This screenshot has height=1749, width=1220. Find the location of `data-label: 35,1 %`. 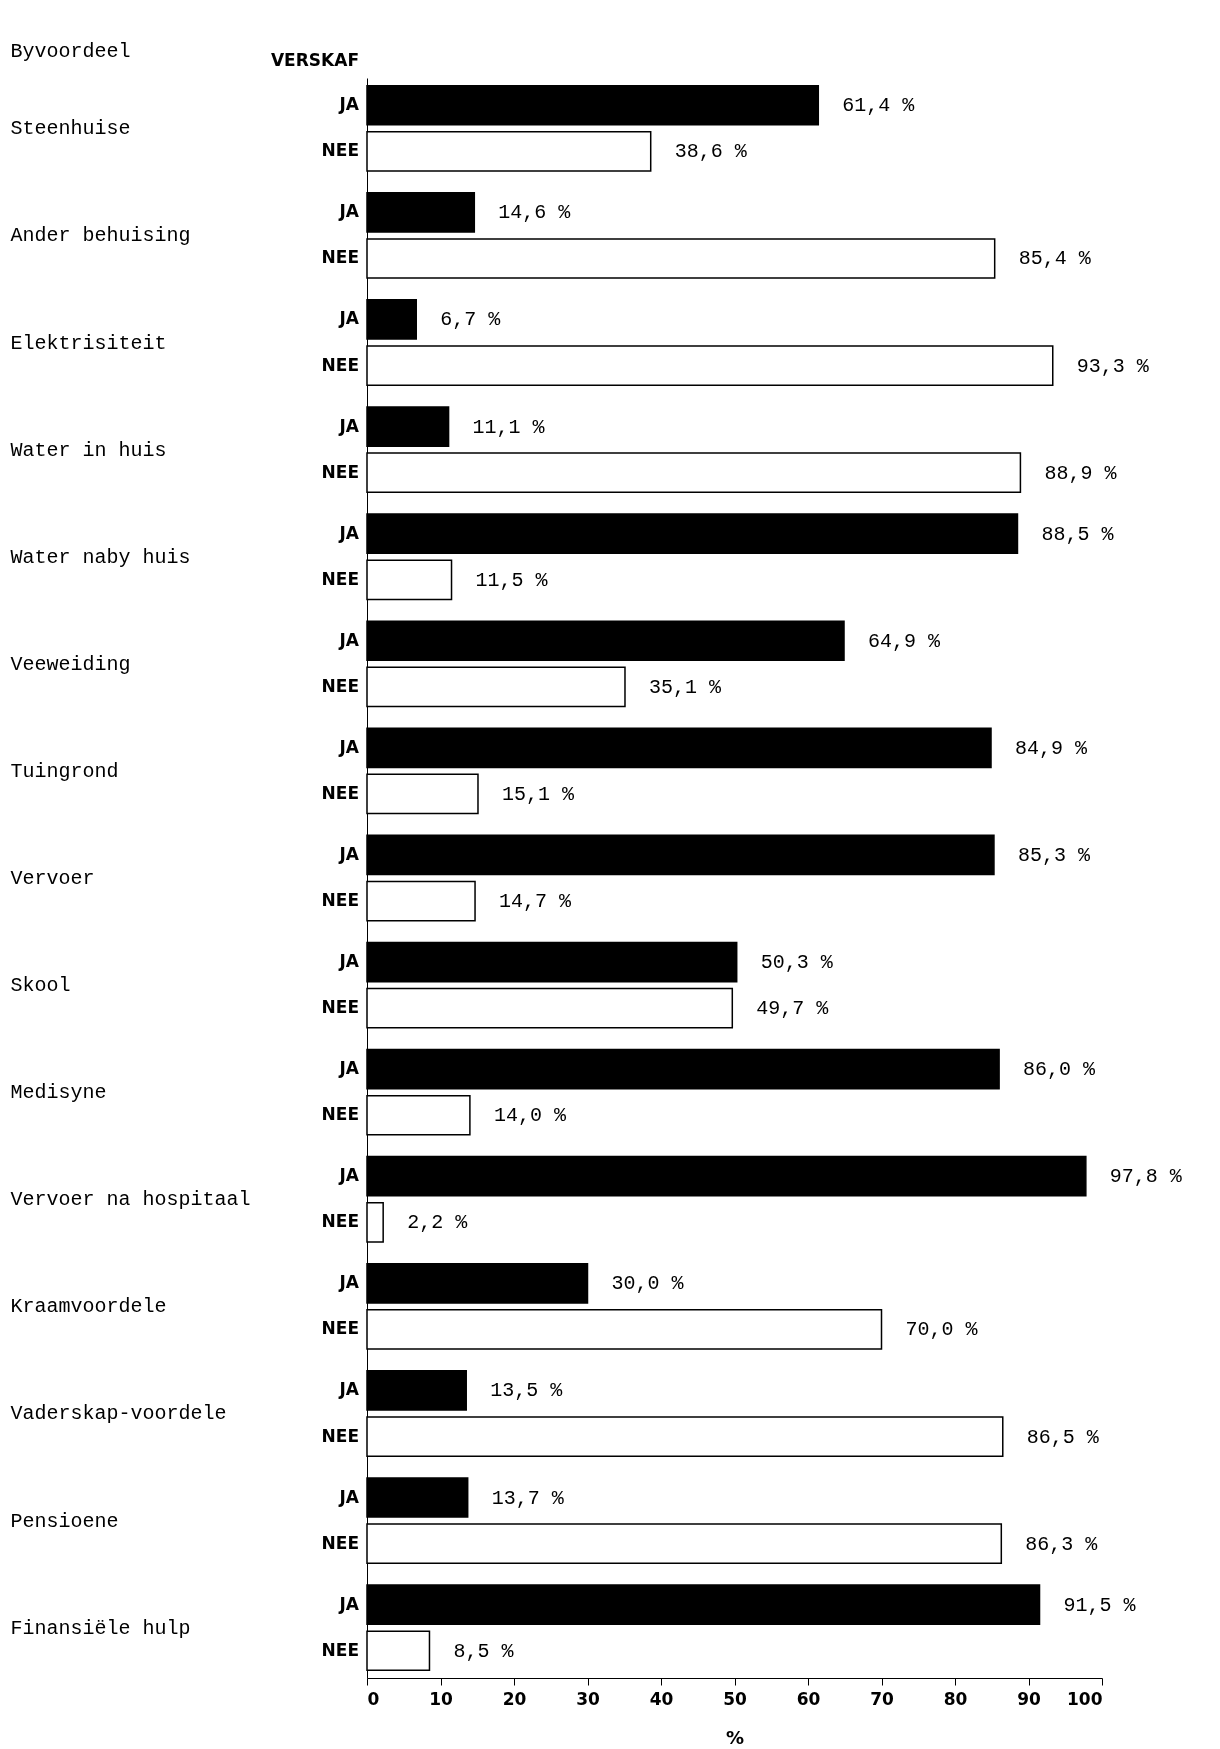

data-label: 35,1 % is located at coordinates (685, 687).